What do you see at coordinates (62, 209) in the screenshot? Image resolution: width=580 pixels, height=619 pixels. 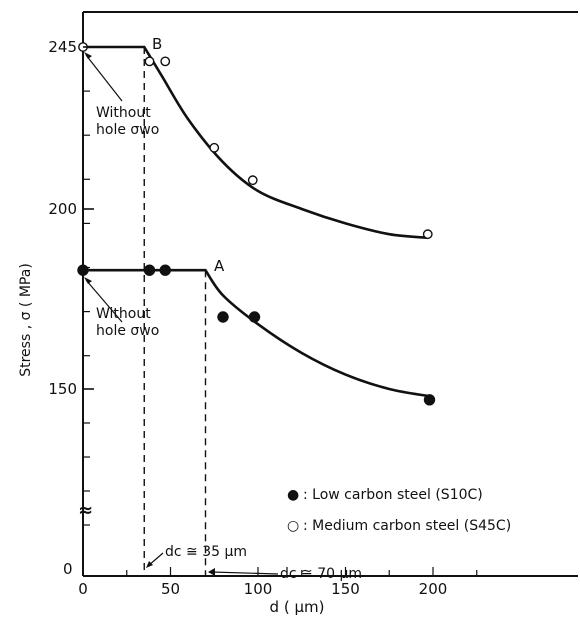 I see `y-tick-label: 200` at bounding box center [62, 209].